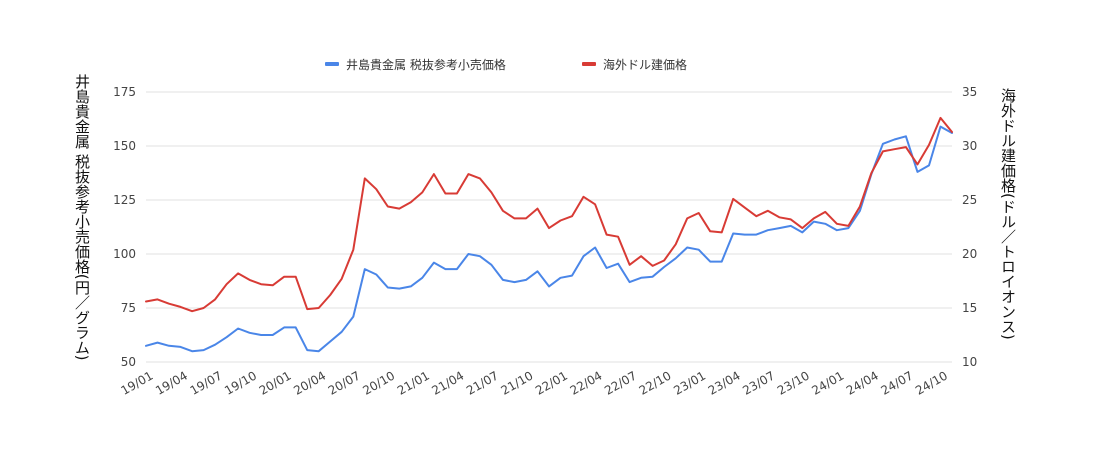 The width and height of the screenshot is (1100, 452). Describe the element at coordinates (82, 217) in the screenshot. I see `left-axis-title: 井島貴金属 税抜参考小売価格(円／グラム)` at that location.